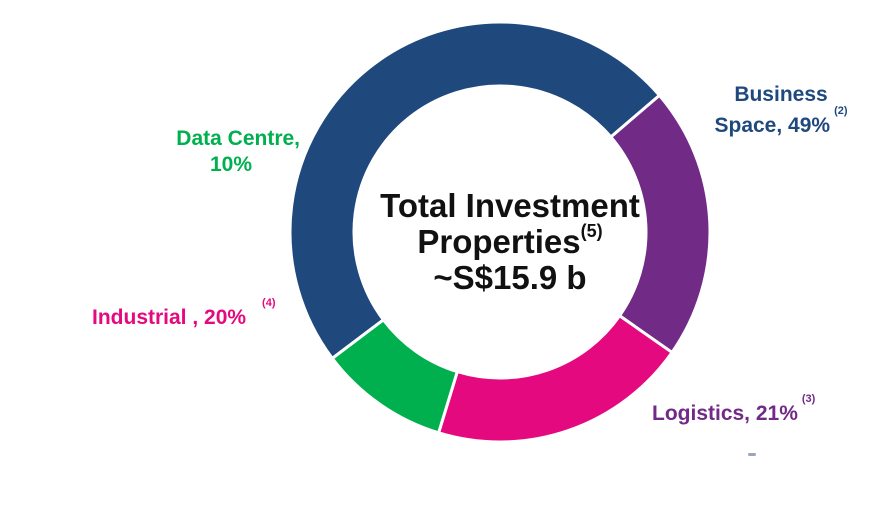 The width and height of the screenshot is (890, 518). I want to click on label-business-space: Business Space, 49%(2), so click(781, 110).